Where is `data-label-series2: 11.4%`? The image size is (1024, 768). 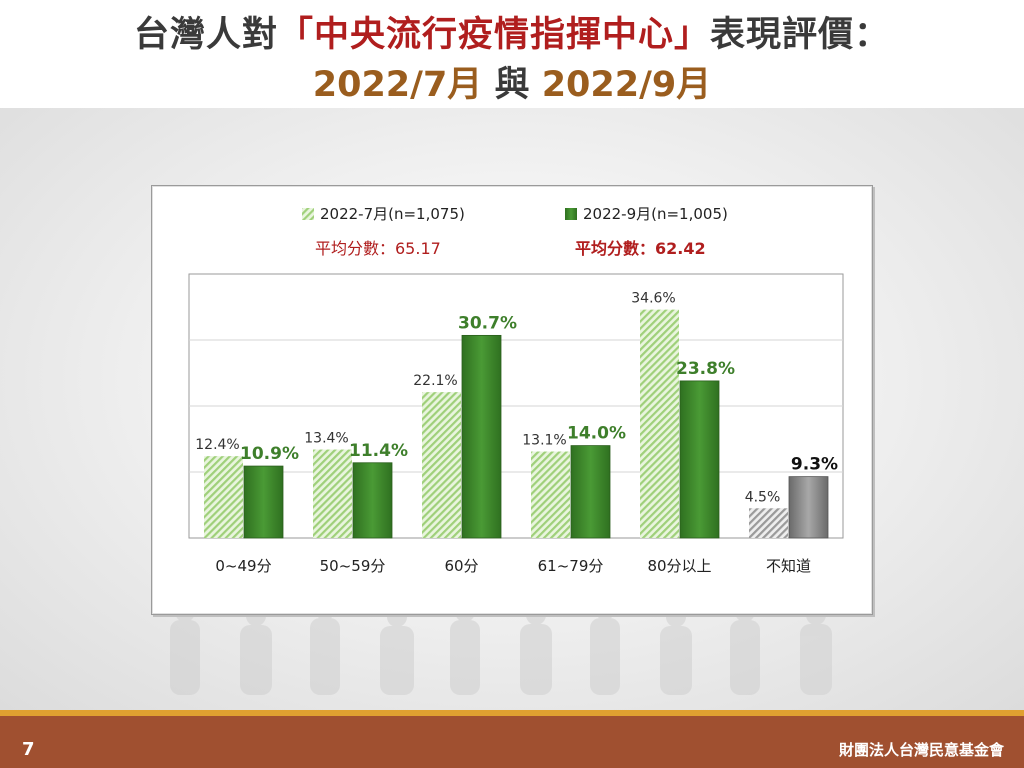
data-label-series2: 11.4% is located at coordinates (378, 451).